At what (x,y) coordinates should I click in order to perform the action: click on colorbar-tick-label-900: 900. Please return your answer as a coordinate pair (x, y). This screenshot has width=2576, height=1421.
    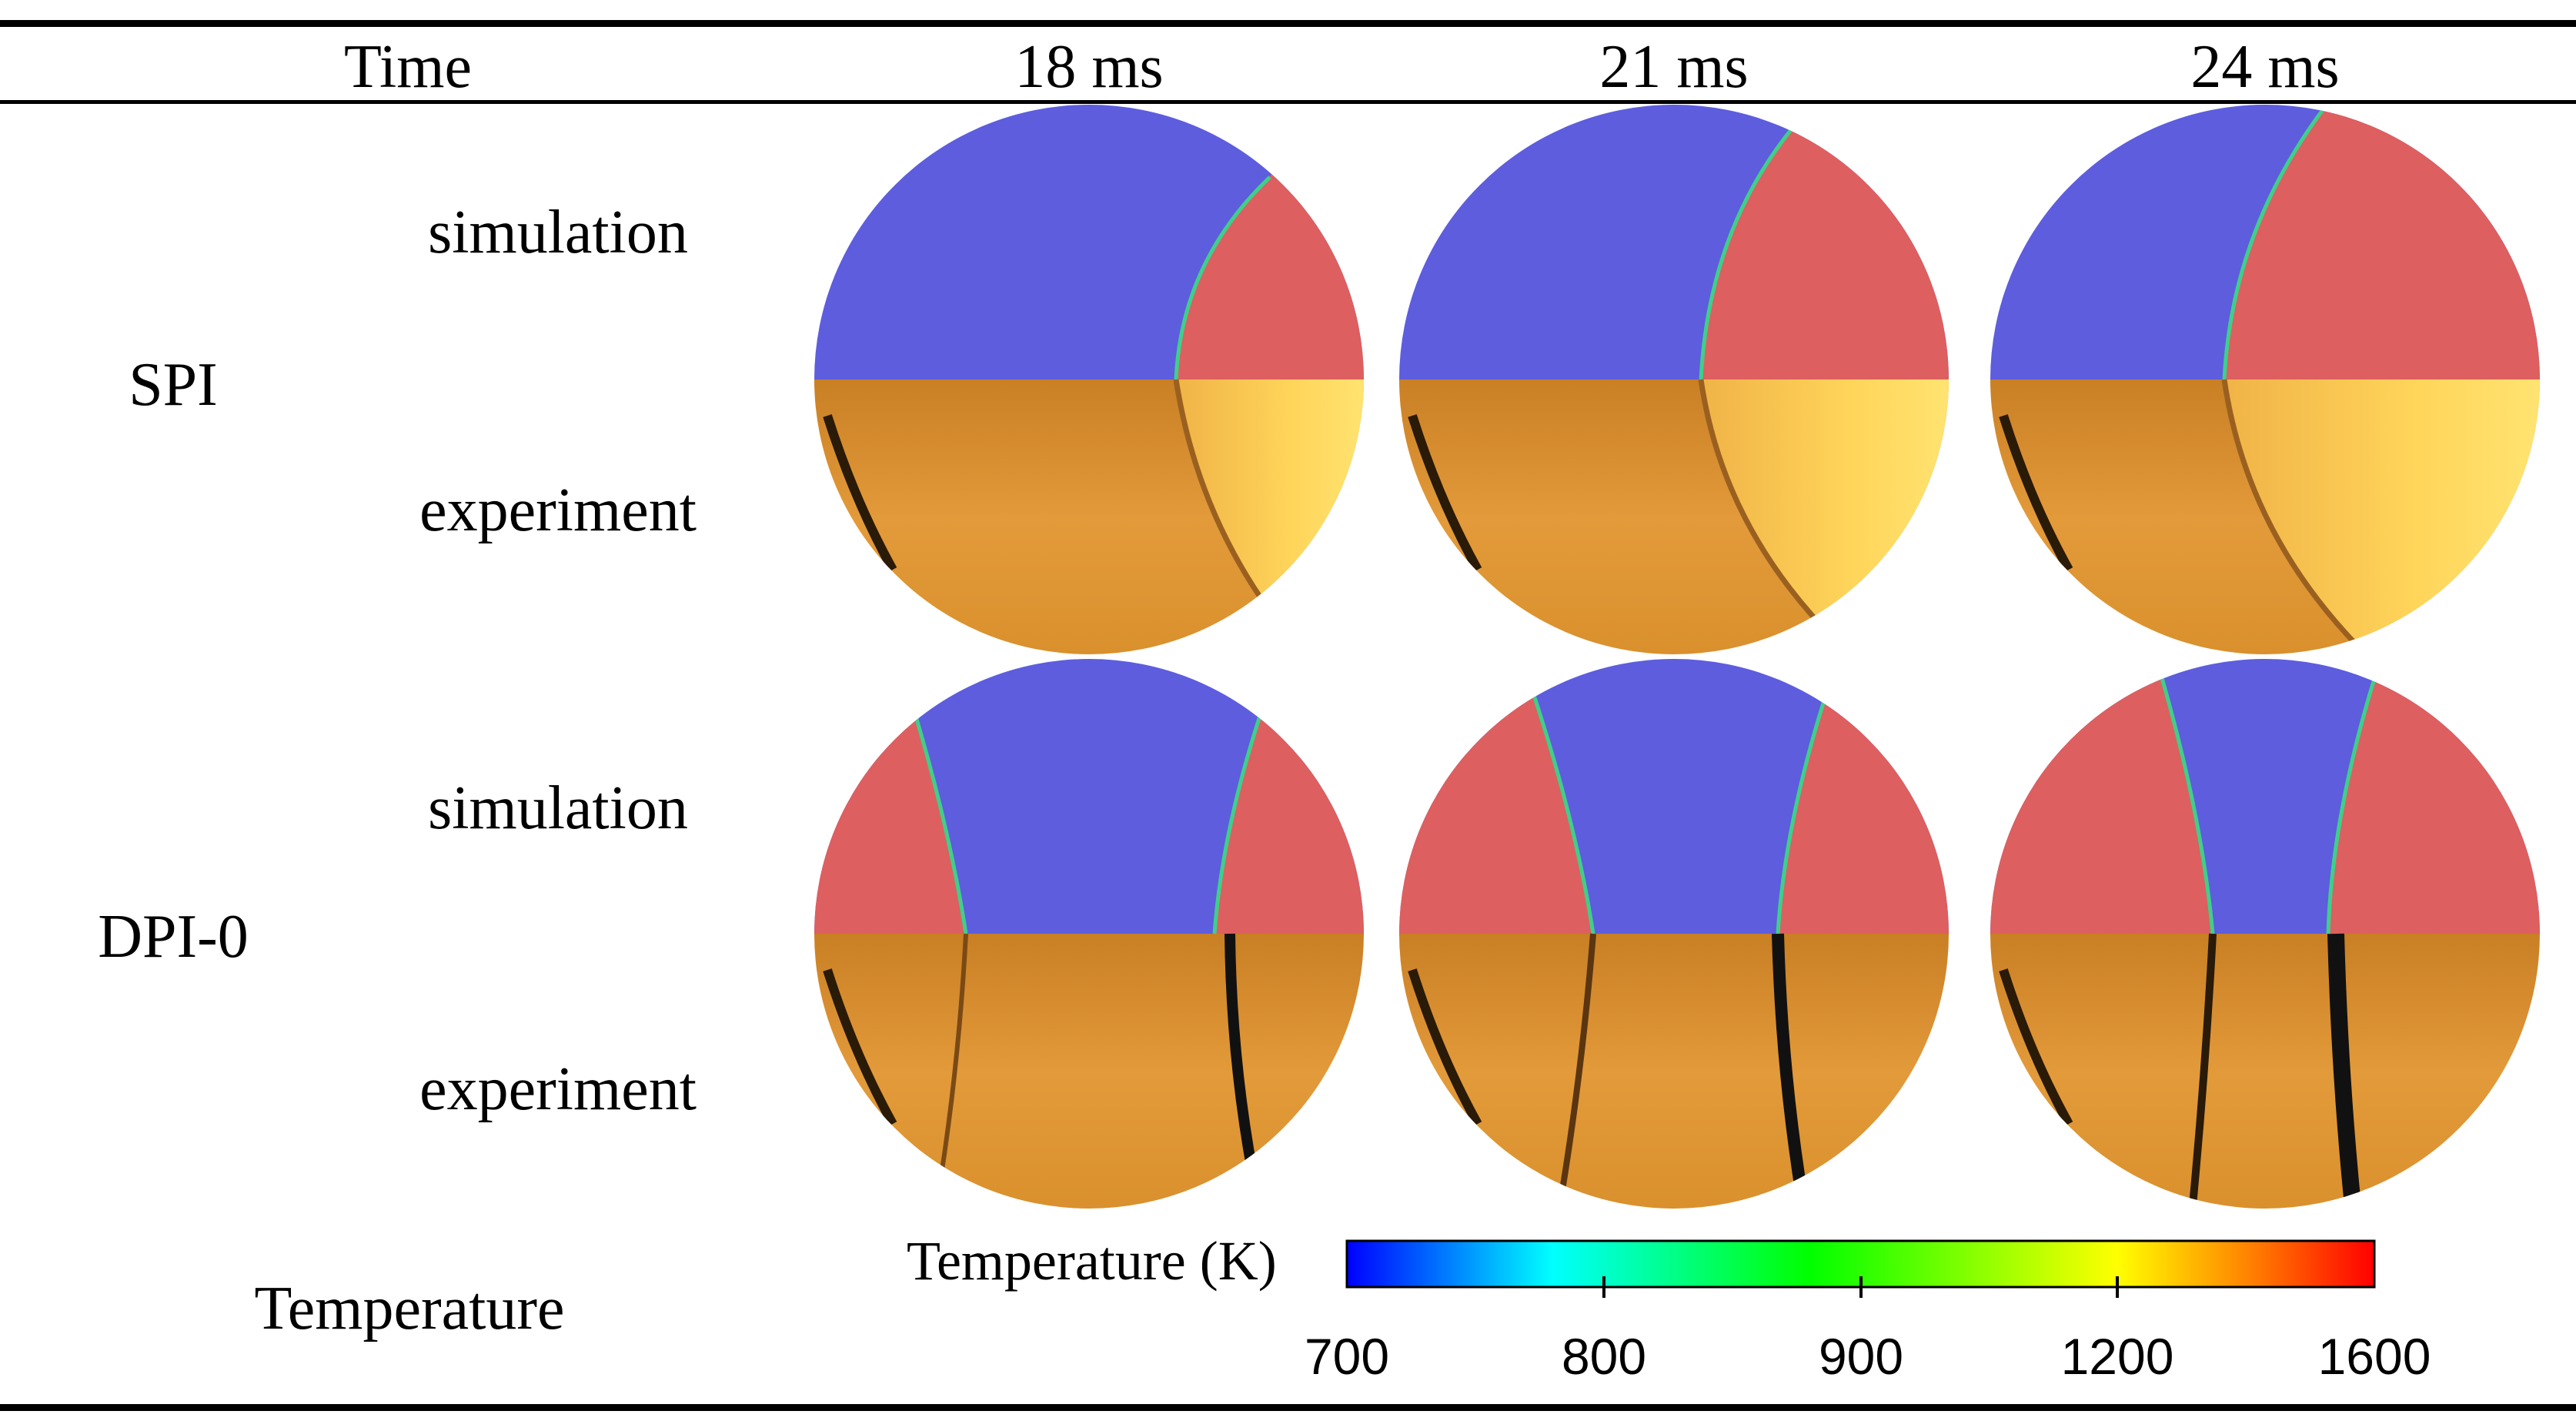
    Looking at the image, I should click on (1861, 1356).